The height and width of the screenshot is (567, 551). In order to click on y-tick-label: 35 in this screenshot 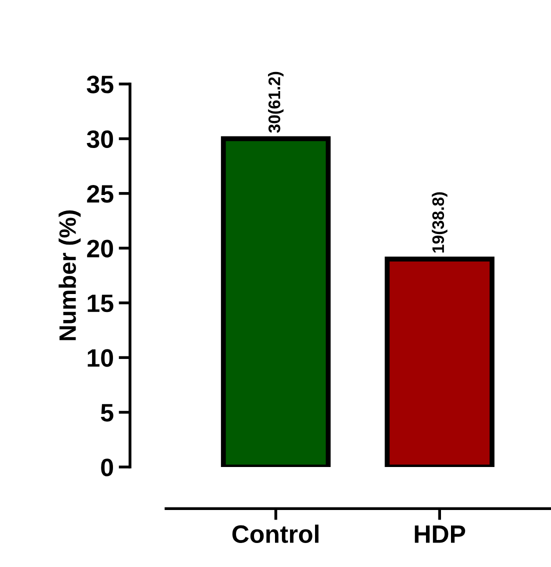, I will do `click(100, 85)`.